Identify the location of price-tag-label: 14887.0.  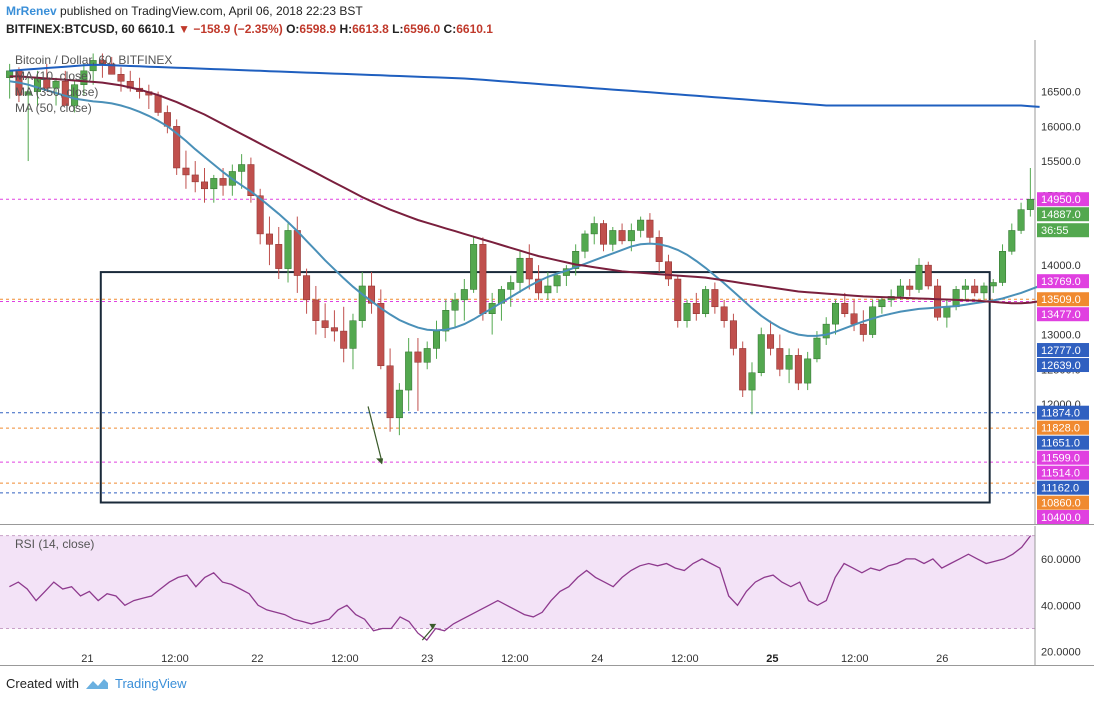
(1061, 215).